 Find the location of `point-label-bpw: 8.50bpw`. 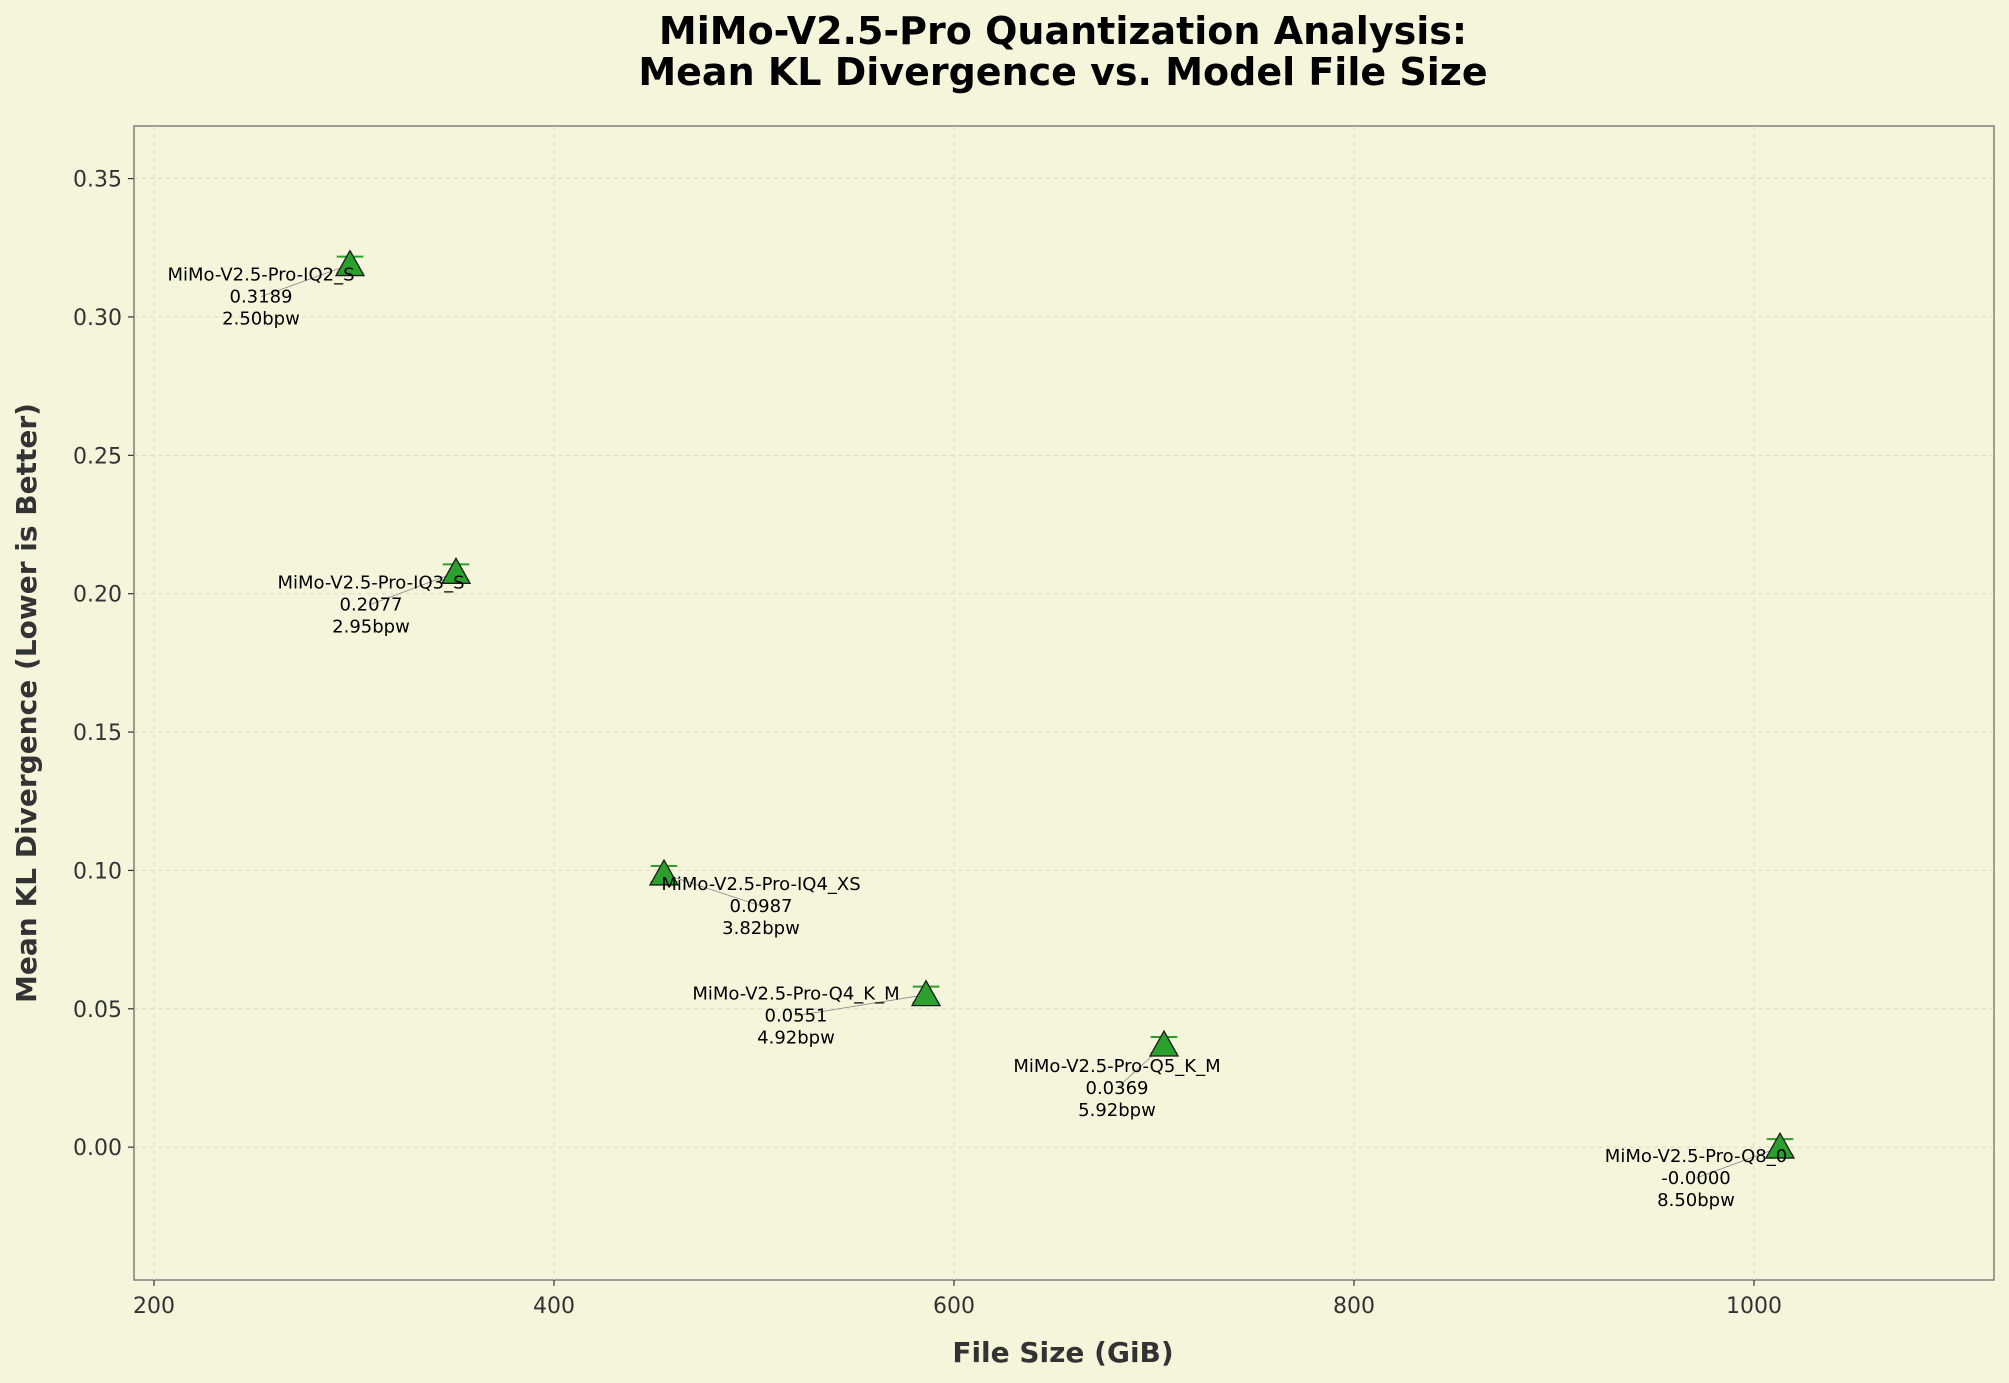

point-label-bpw: 8.50bpw is located at coordinates (1696, 1200).